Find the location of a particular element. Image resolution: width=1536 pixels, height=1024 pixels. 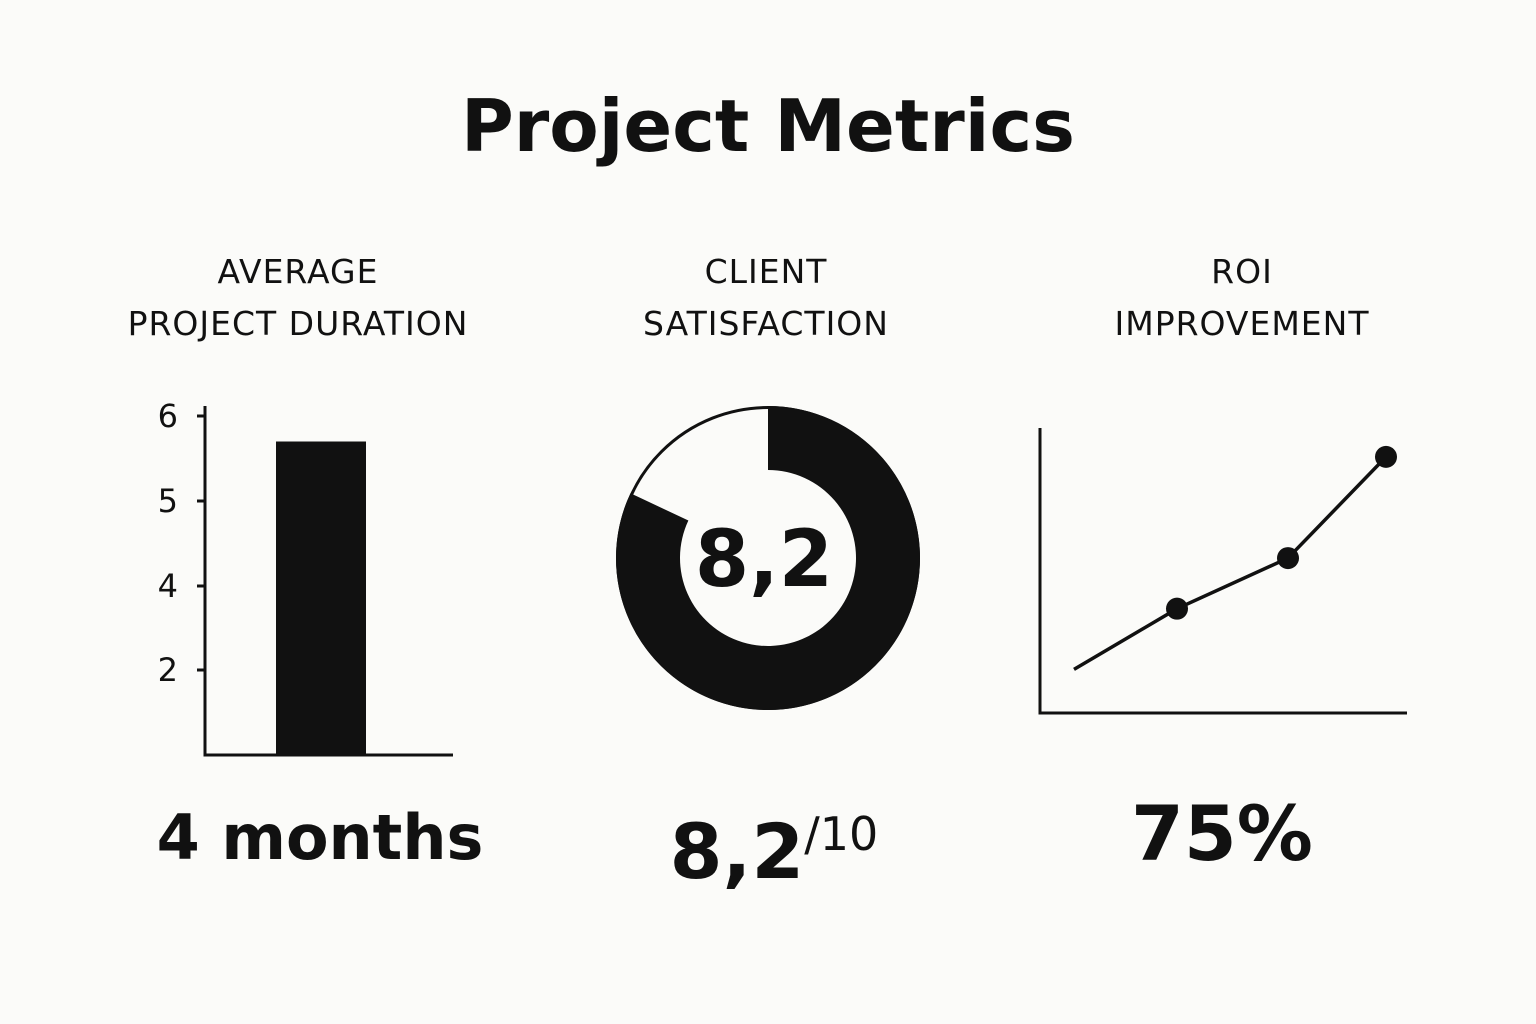

roi-heading-line1: ROI is located at coordinates (1242, 271).